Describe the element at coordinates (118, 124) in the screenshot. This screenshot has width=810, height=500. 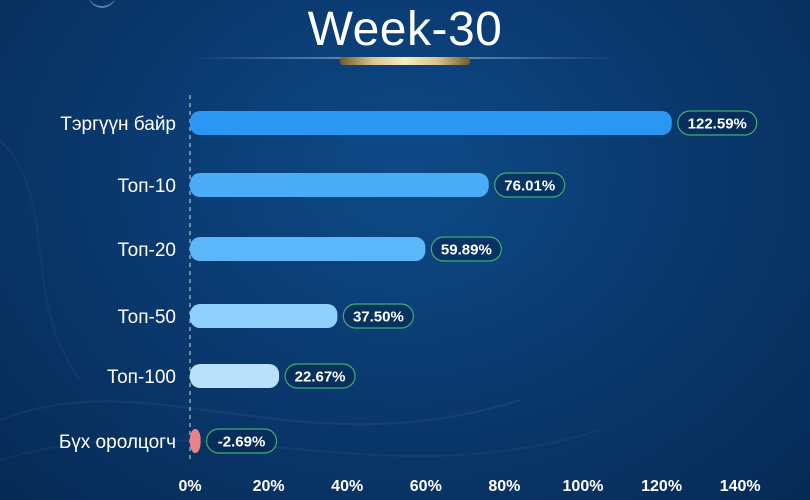
I see `category-label-1: Тэргүүн байр` at that location.